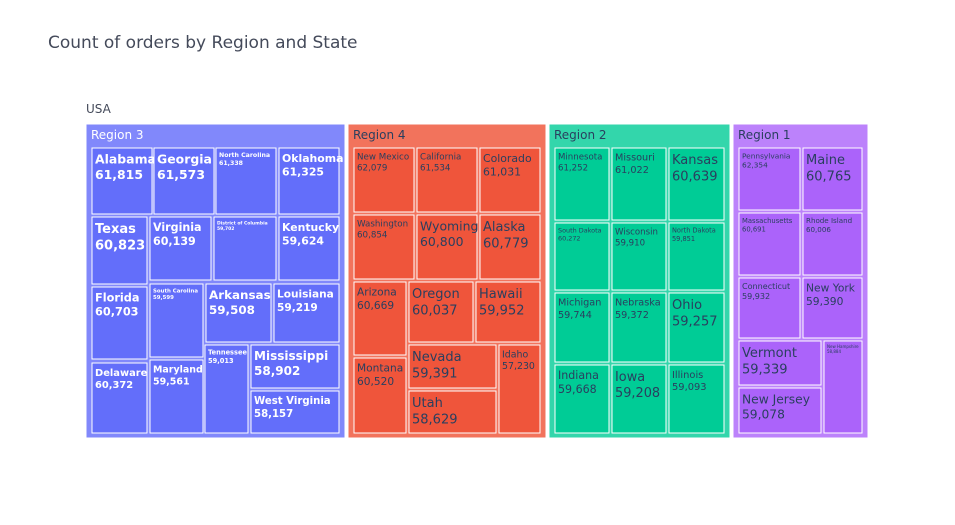 Image resolution: width=955 pixels, height=525 pixels. Describe the element at coordinates (98, 109) in the screenshot. I see `treemap-root-label: USA` at that location.